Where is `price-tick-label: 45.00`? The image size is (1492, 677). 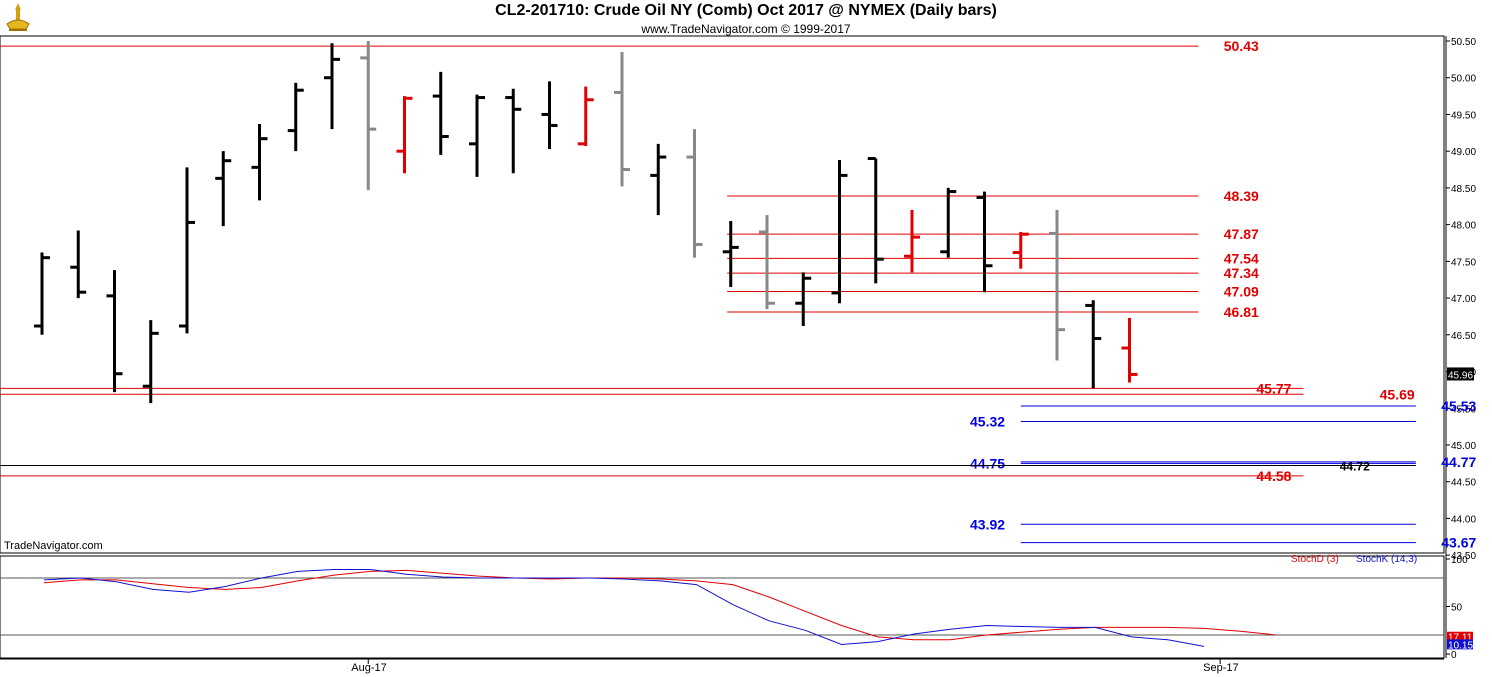 price-tick-label: 45.00 is located at coordinates (1463, 446).